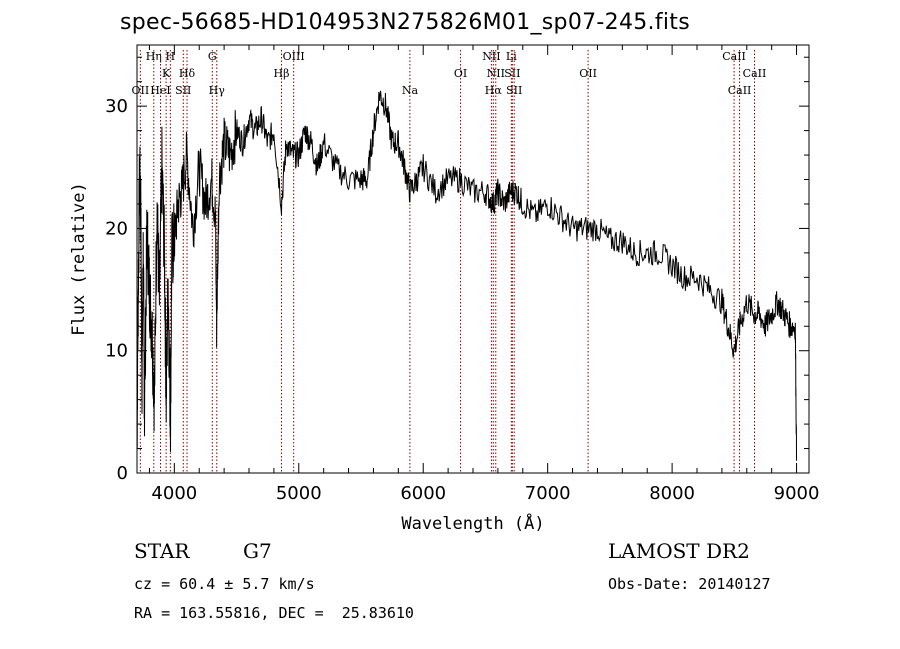  What do you see at coordinates (257, 551) in the screenshot?
I see `object-subclass: G7` at bounding box center [257, 551].